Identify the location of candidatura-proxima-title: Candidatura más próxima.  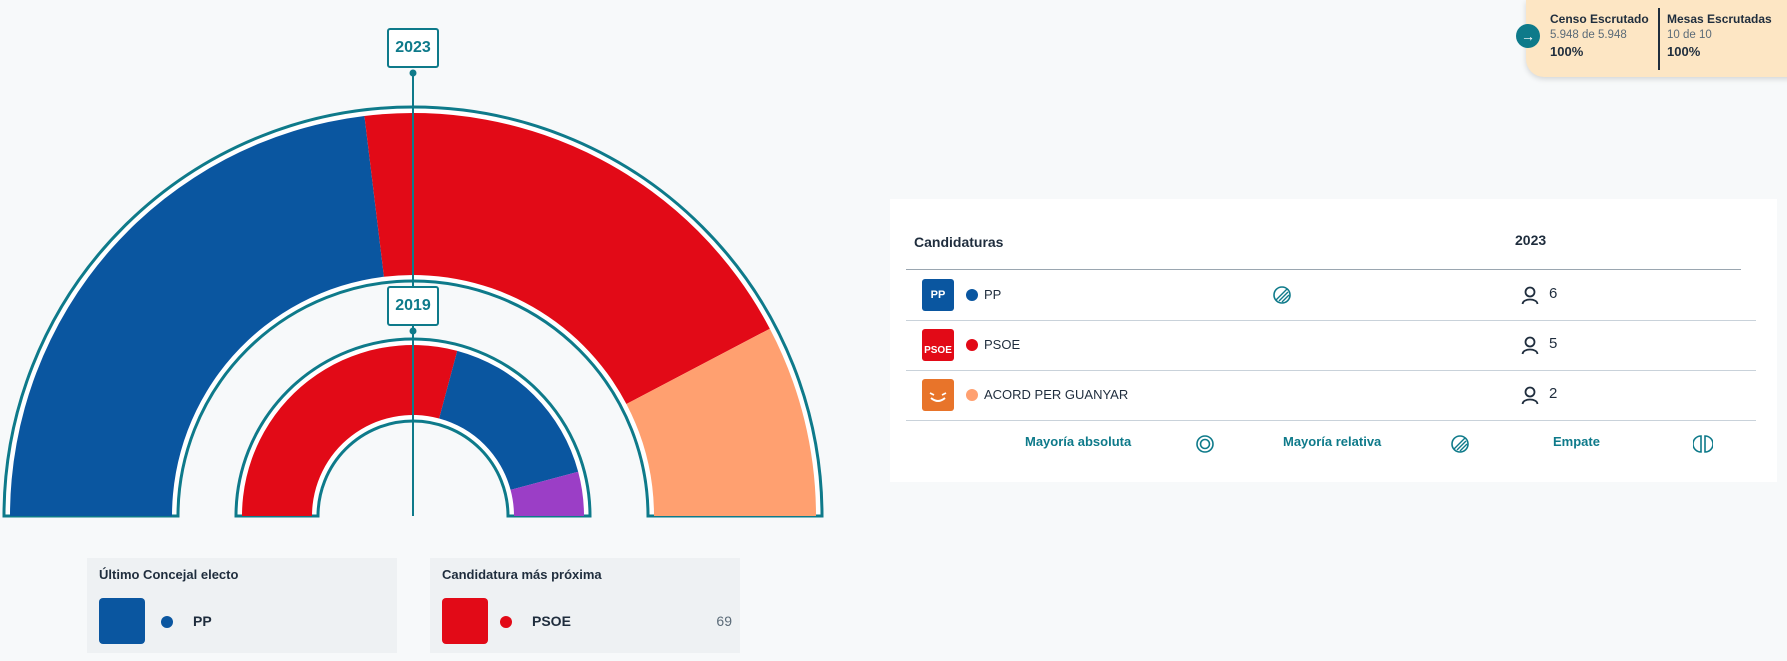
(522, 574).